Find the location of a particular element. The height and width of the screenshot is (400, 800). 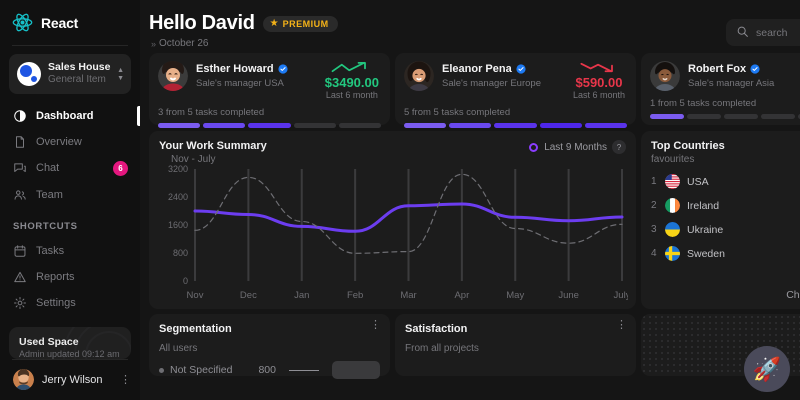

svg-text: Mar is located at coordinates (408, 295).